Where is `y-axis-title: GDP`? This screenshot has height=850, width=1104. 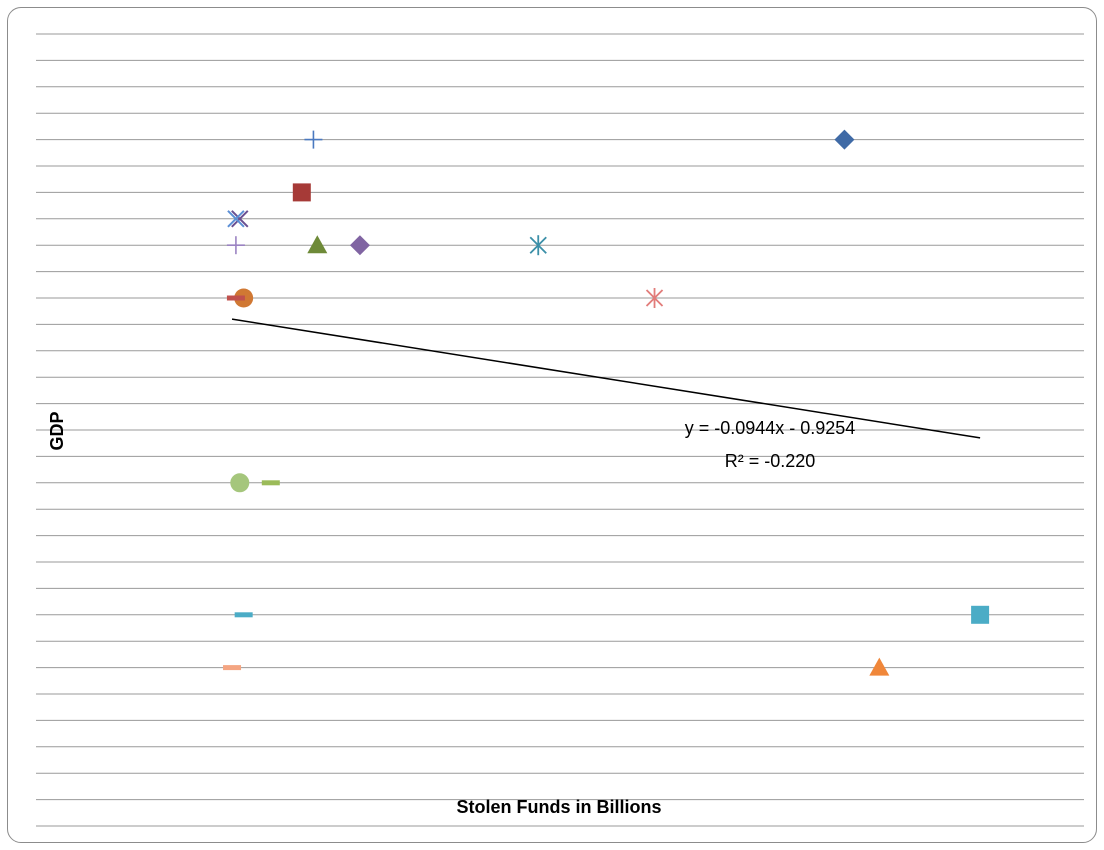
y-axis-title: GDP is located at coordinates (57, 430).